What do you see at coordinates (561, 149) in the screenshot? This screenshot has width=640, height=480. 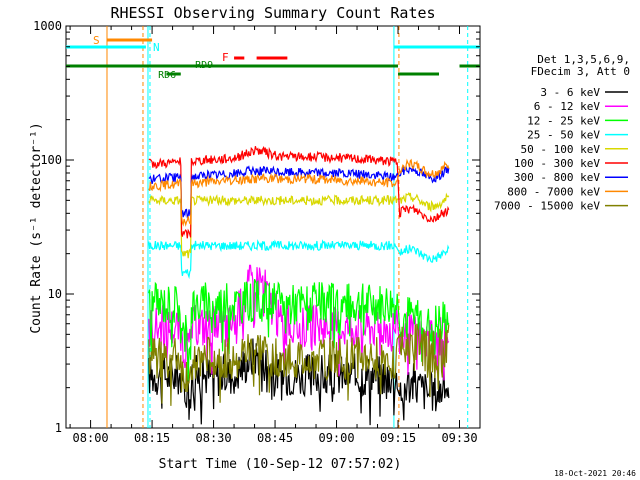 I see `legend-label: 50 - 100 keV` at bounding box center [561, 149].